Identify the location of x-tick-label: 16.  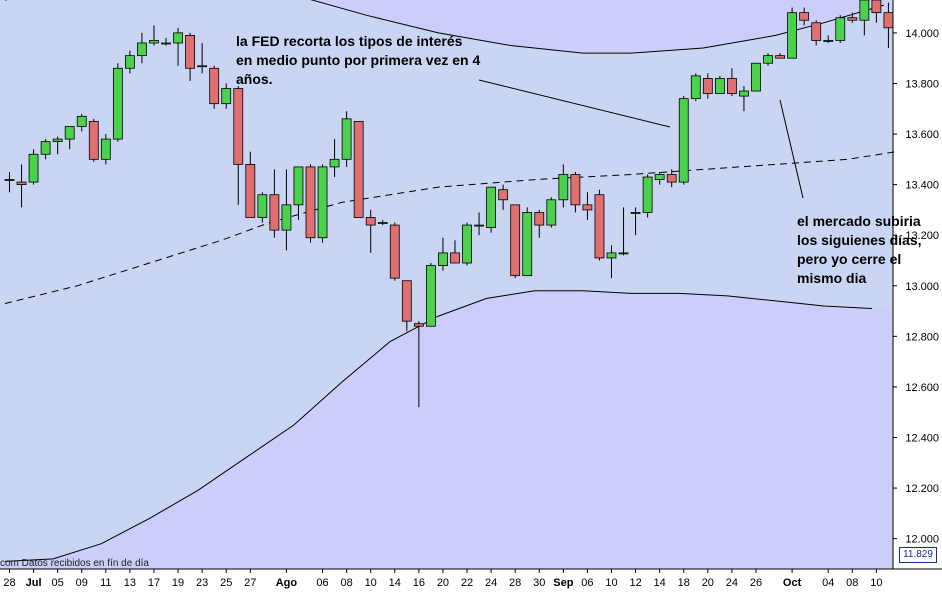
(419, 583).